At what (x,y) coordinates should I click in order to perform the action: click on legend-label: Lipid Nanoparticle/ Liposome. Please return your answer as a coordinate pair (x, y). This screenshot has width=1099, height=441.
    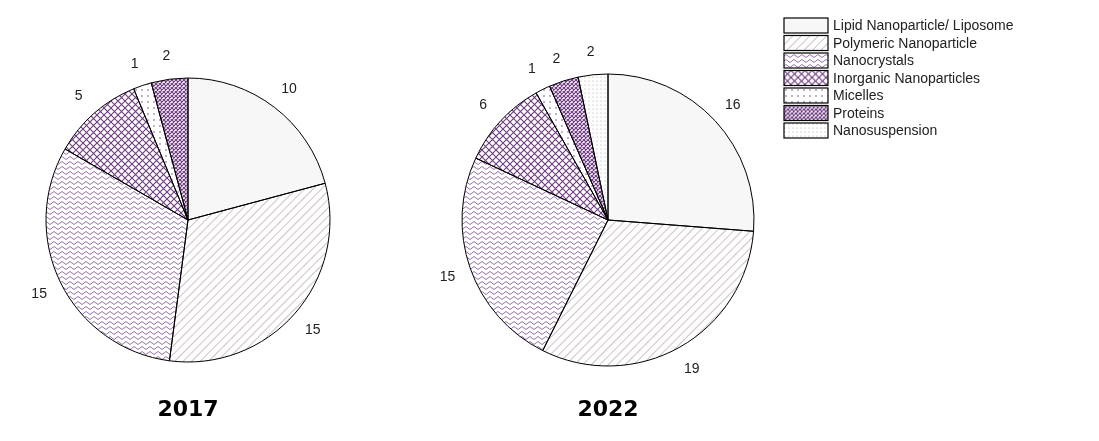
    Looking at the image, I should click on (923, 25).